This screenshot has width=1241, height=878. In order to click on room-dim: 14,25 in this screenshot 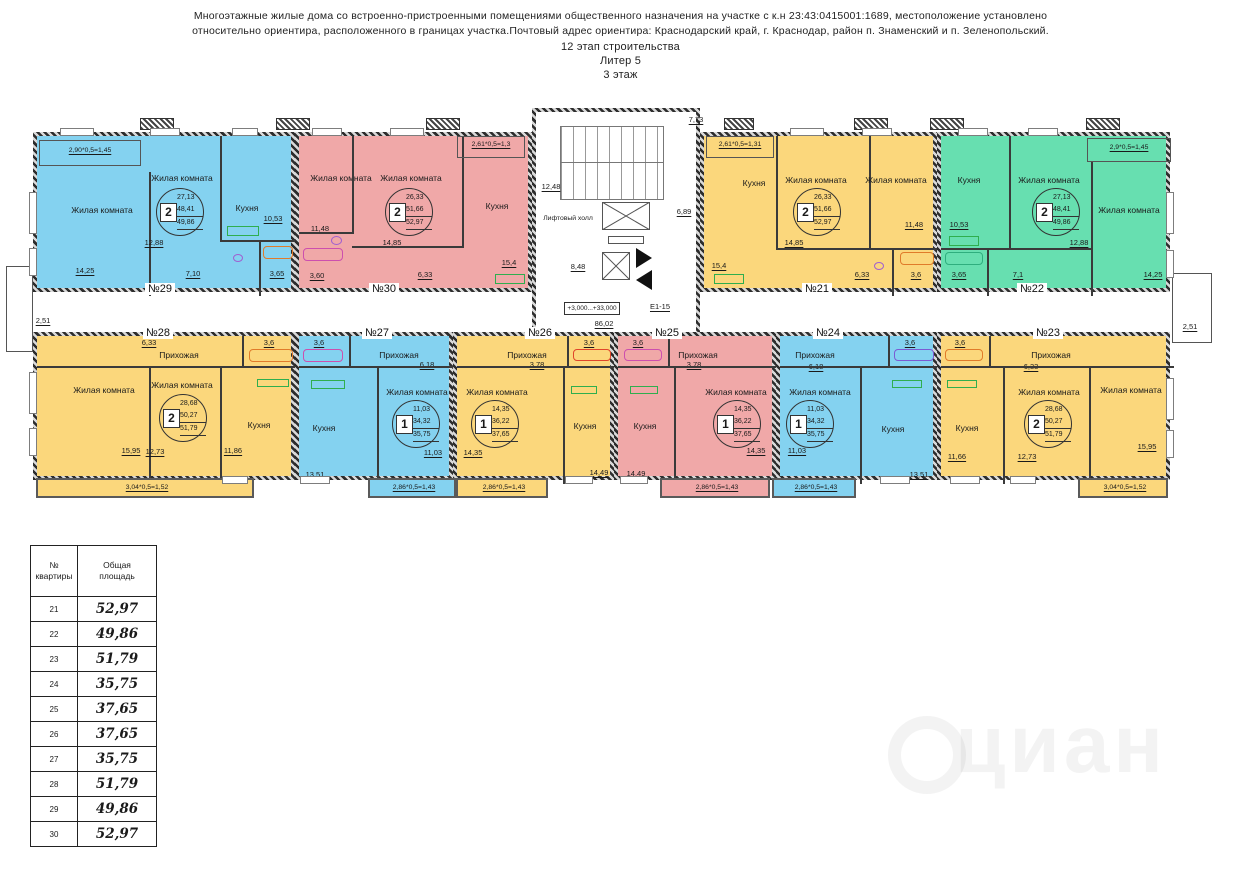, I will do `click(1153, 274)`.